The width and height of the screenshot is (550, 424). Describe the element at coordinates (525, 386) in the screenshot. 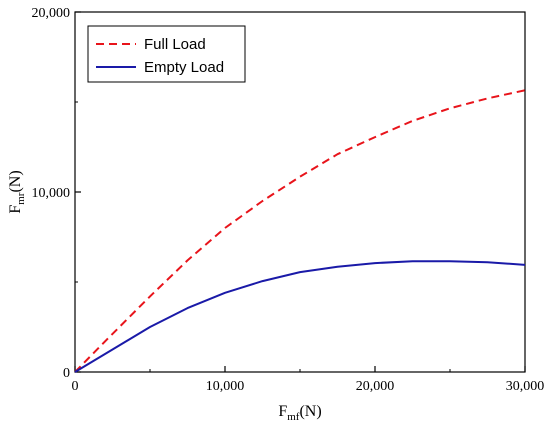

I see `x-tick-label: 30,000` at that location.